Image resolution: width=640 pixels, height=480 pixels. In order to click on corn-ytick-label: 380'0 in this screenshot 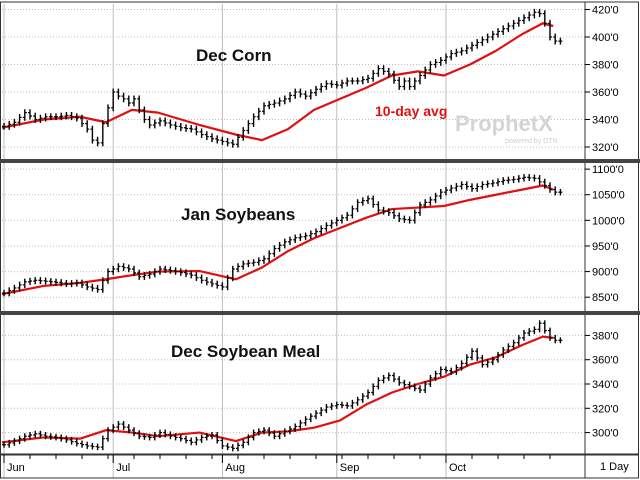, I will do `click(605, 66)`.